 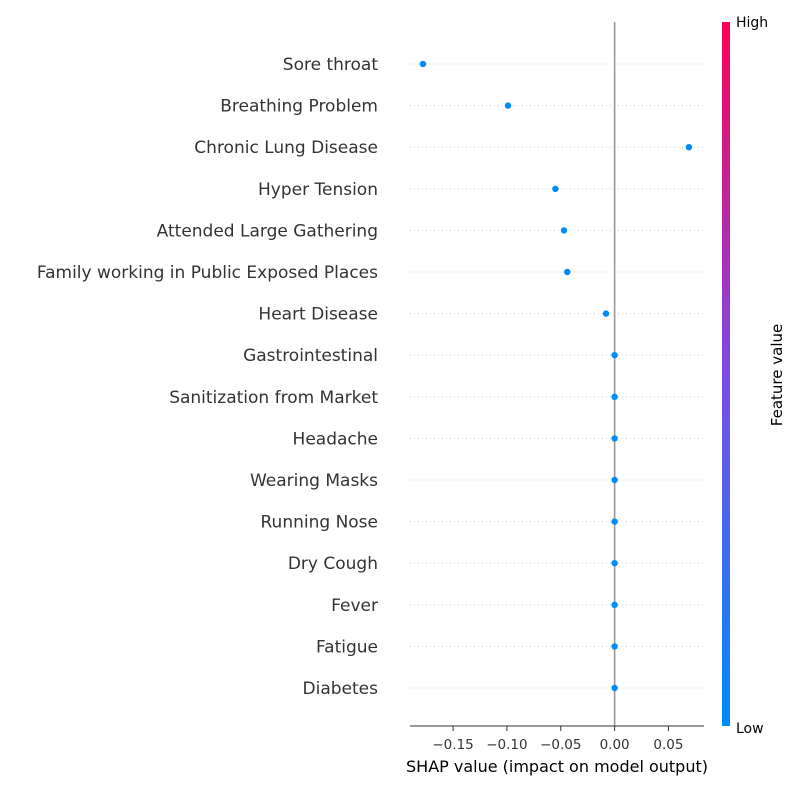 What do you see at coordinates (335, 439) in the screenshot?
I see `feature-label: Headache` at bounding box center [335, 439].